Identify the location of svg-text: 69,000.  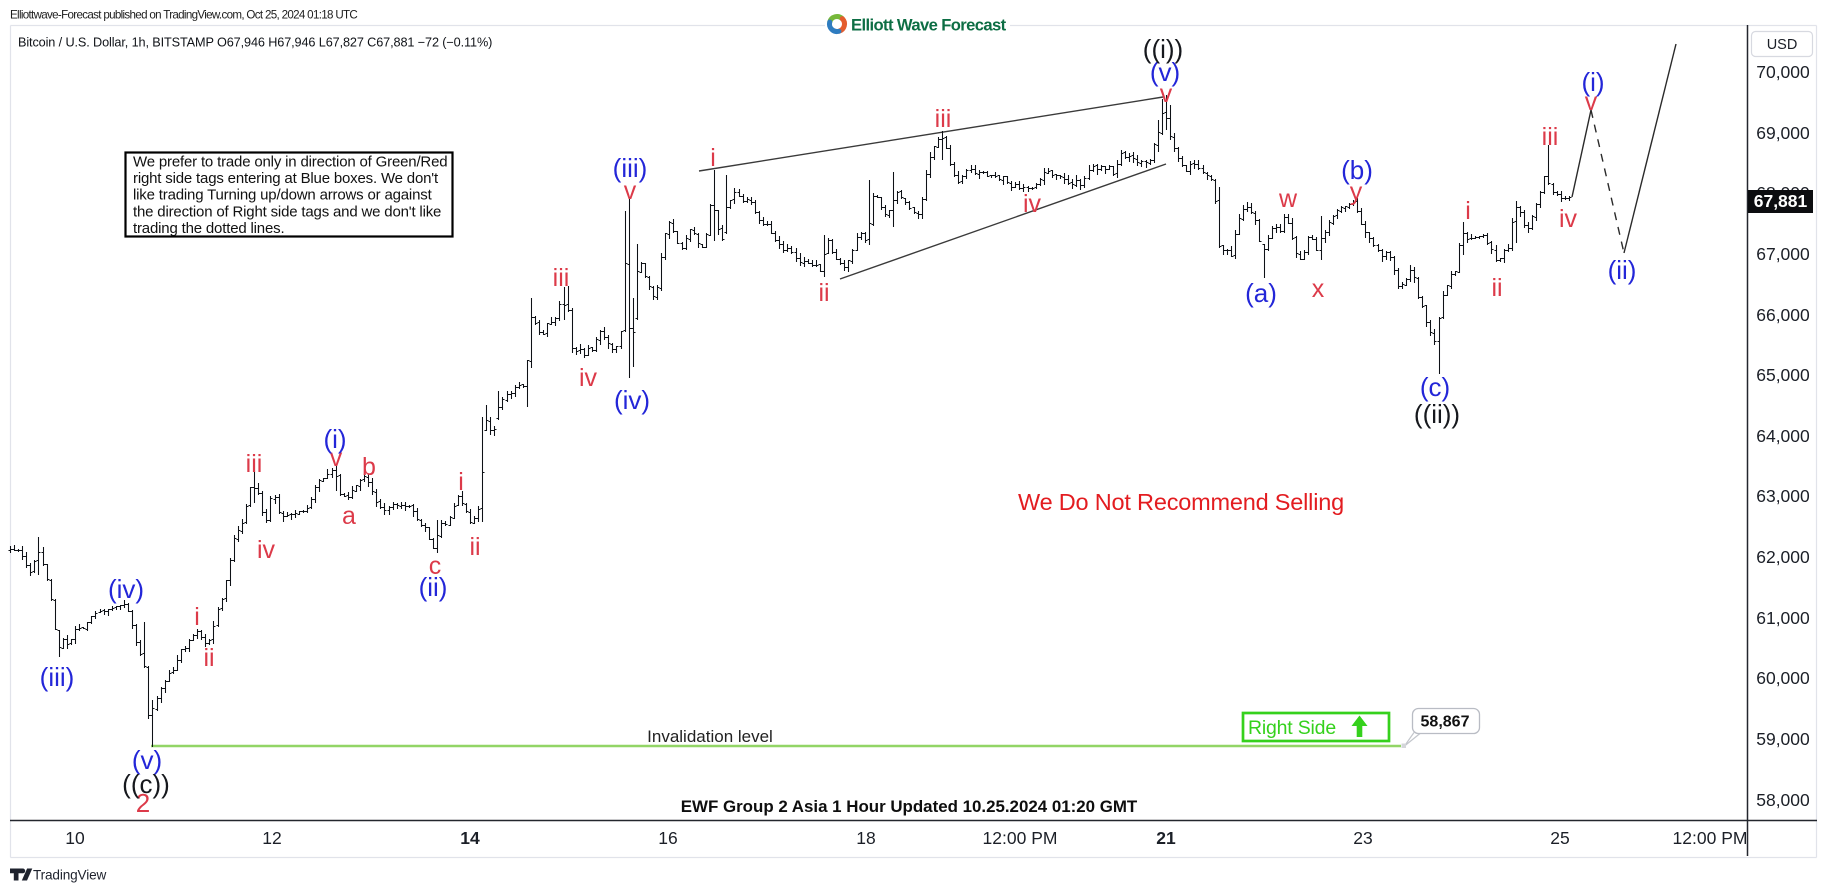
(1783, 133).